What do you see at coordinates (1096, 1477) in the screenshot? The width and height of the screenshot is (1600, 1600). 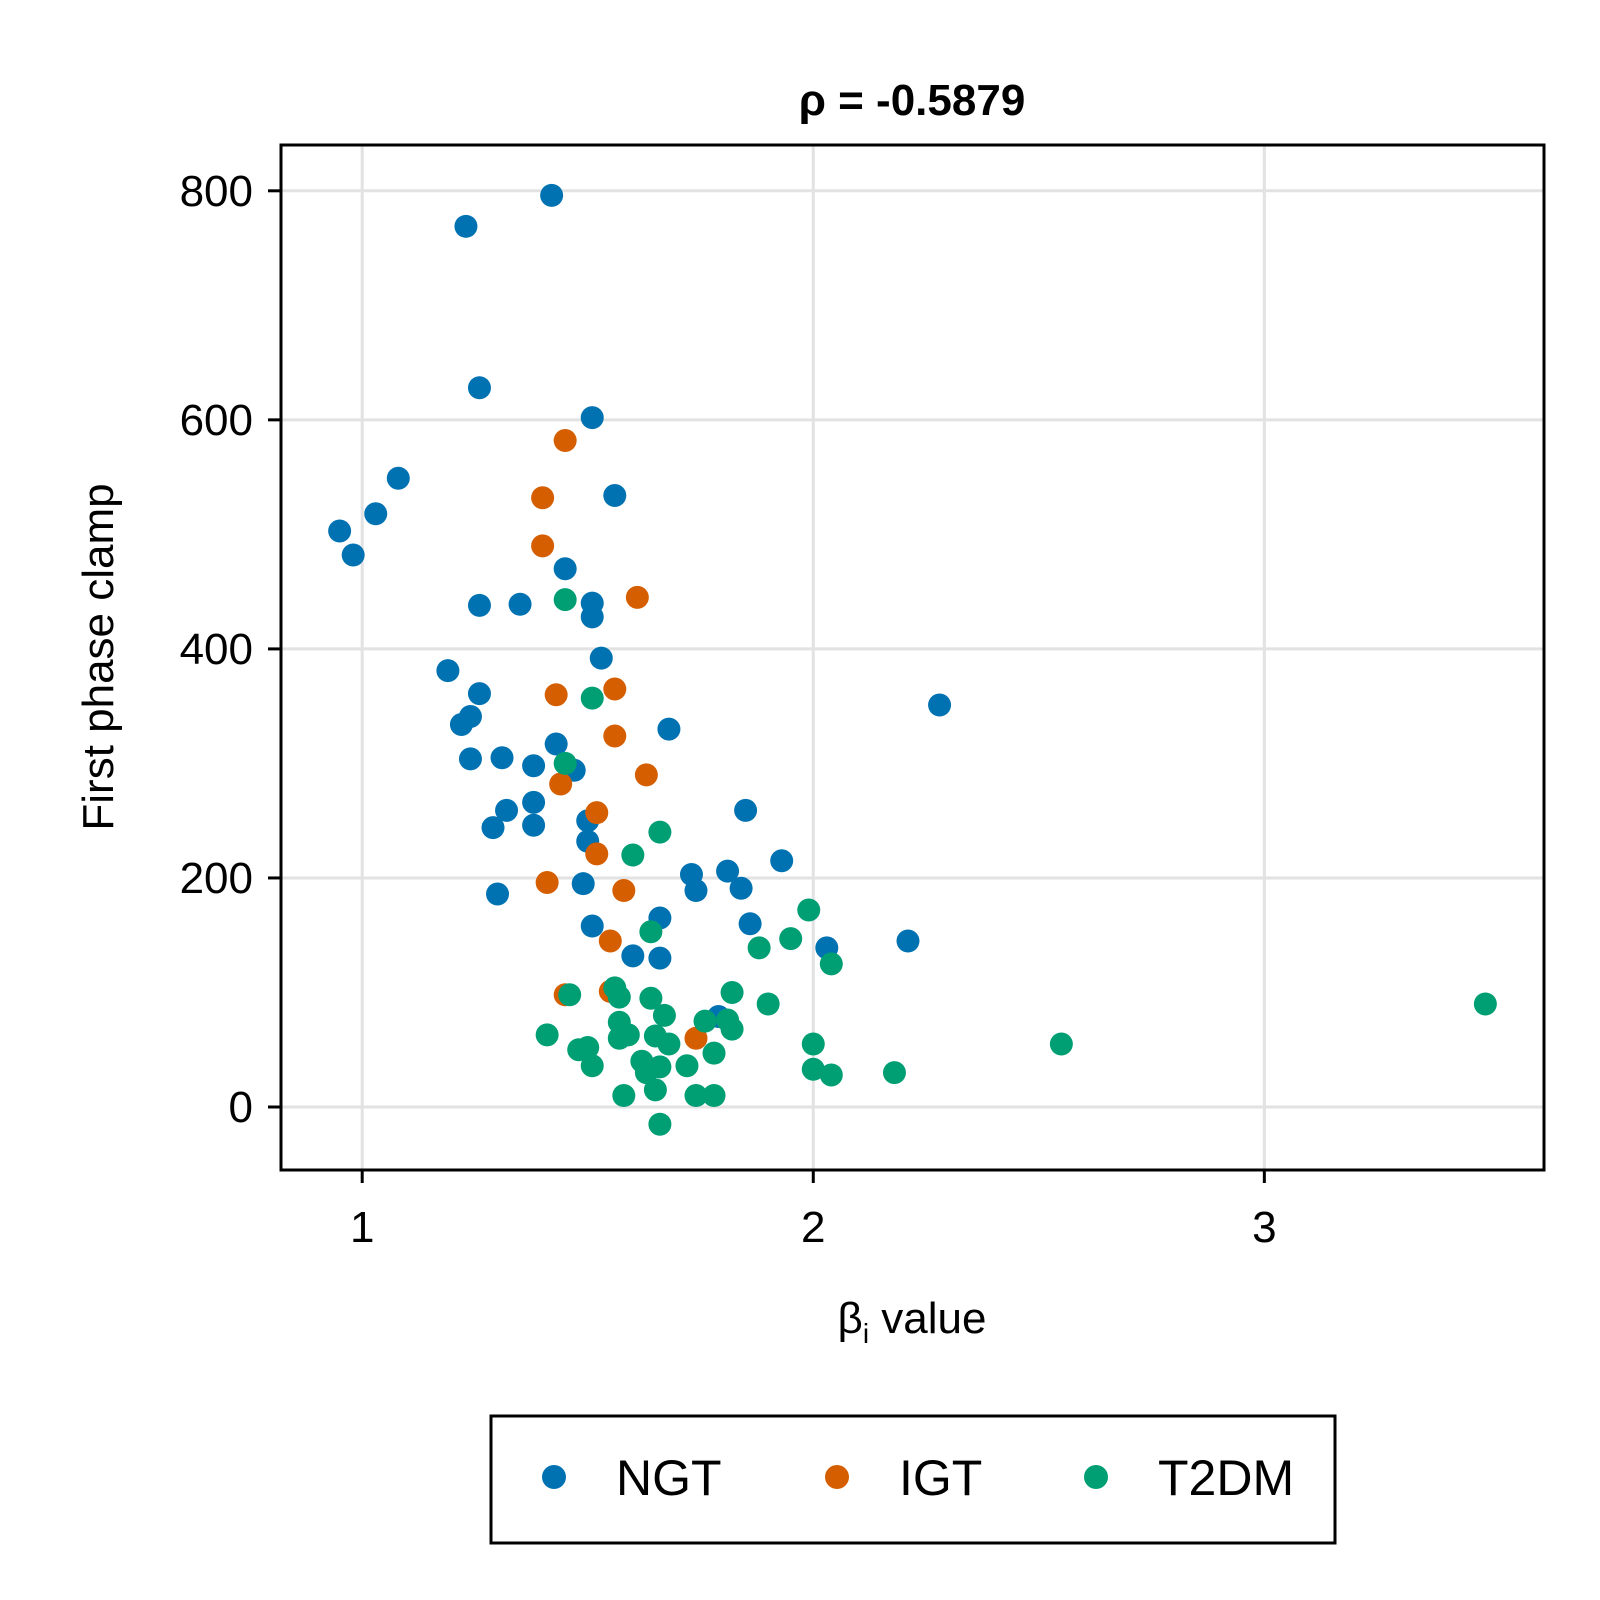 I see `legend-marker-t2dm` at bounding box center [1096, 1477].